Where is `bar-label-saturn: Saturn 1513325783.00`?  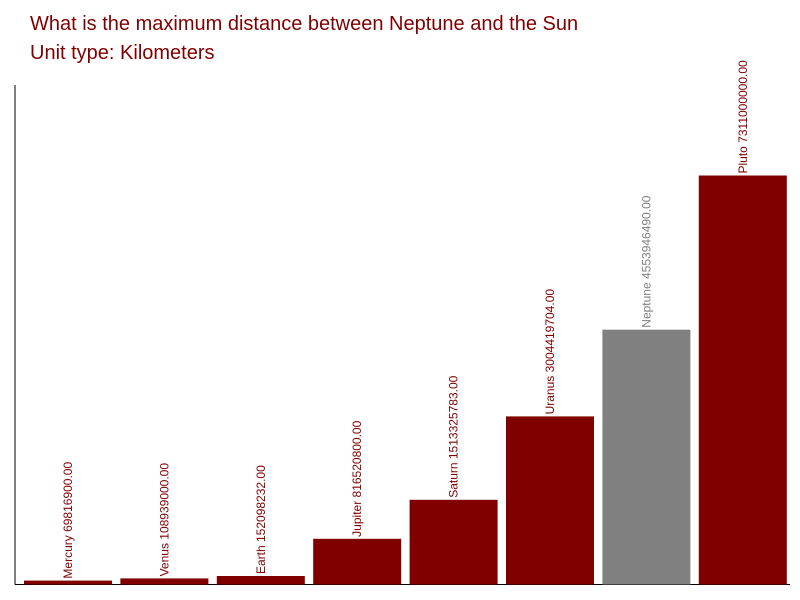
bar-label-saturn: Saturn 1513325783.00 is located at coordinates (454, 436).